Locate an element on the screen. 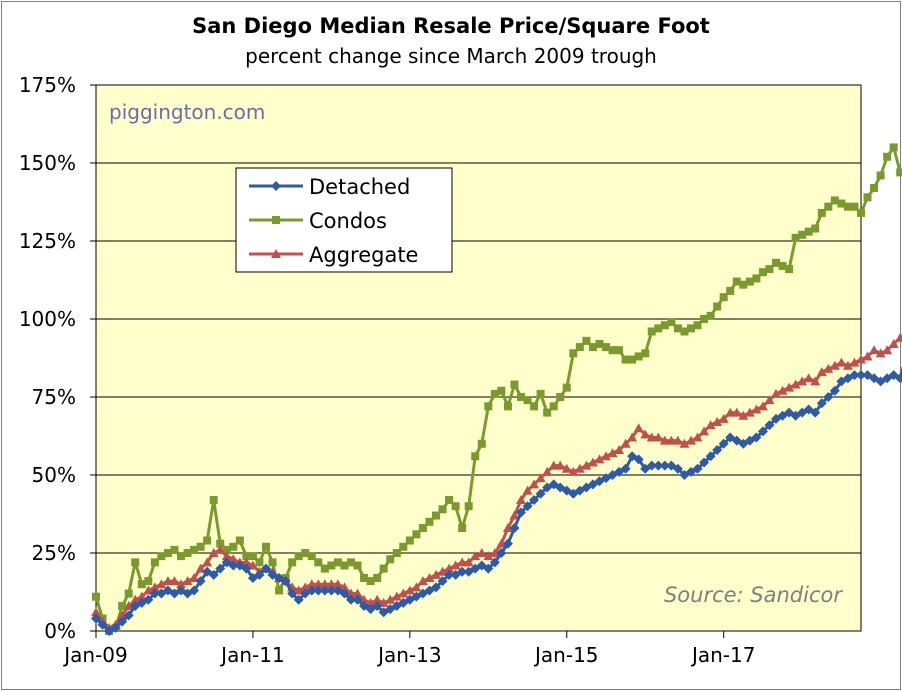  x-tick-label: Jan-13 is located at coordinates (409, 655).